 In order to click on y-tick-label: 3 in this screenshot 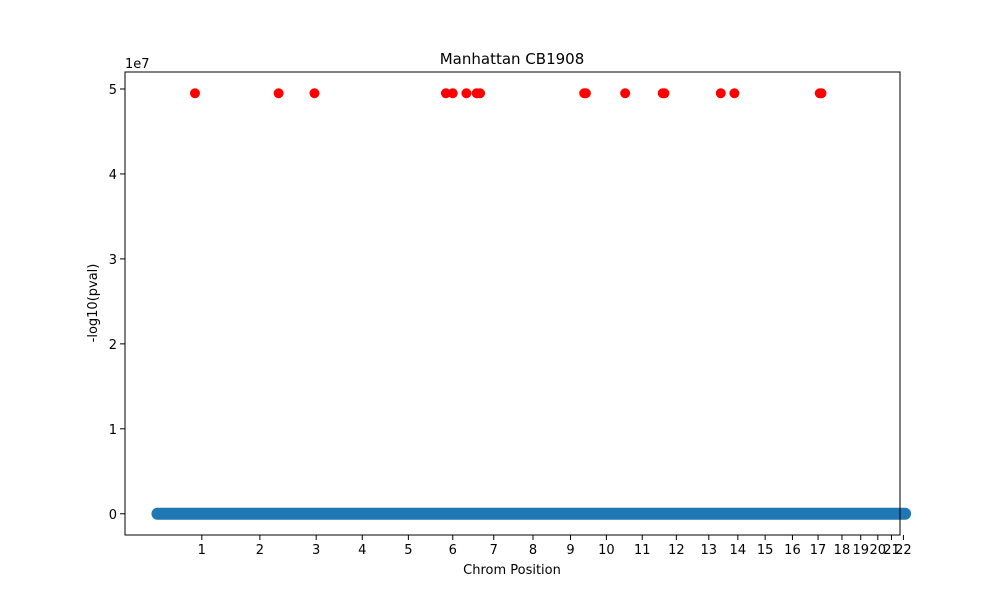, I will do `click(113, 260)`.